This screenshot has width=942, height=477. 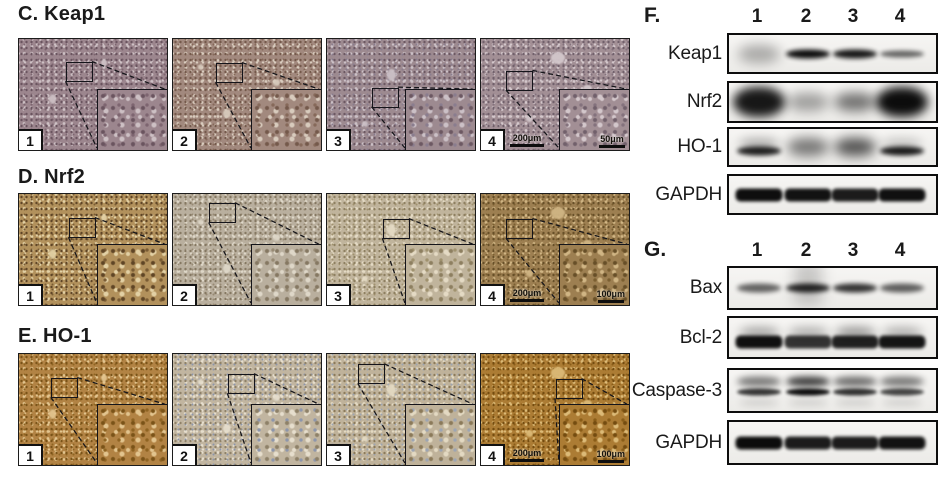 What do you see at coordinates (695, 53) in the screenshot?
I see `protein-label: Keap1` at bounding box center [695, 53].